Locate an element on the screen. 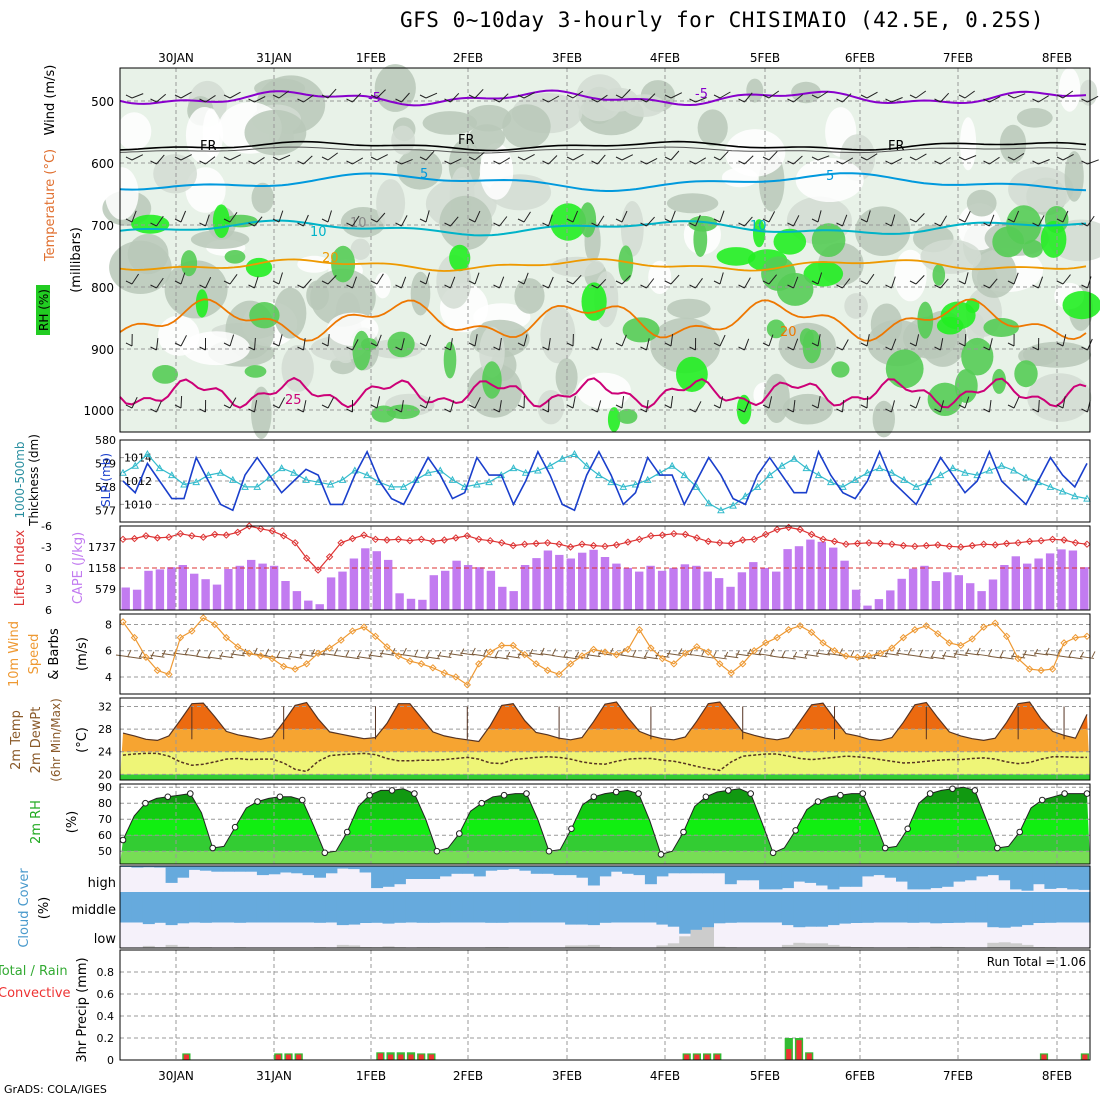 This screenshot has height=1100, width=1100. li-tick: 0 is located at coordinates (48, 568).